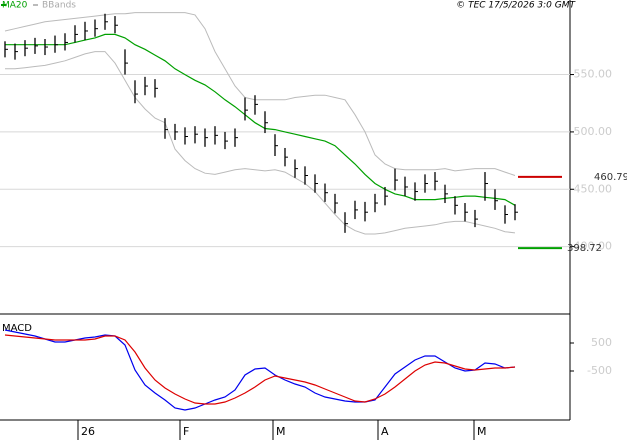  I want to click on y-tick-label: 500, so click(601, 342).